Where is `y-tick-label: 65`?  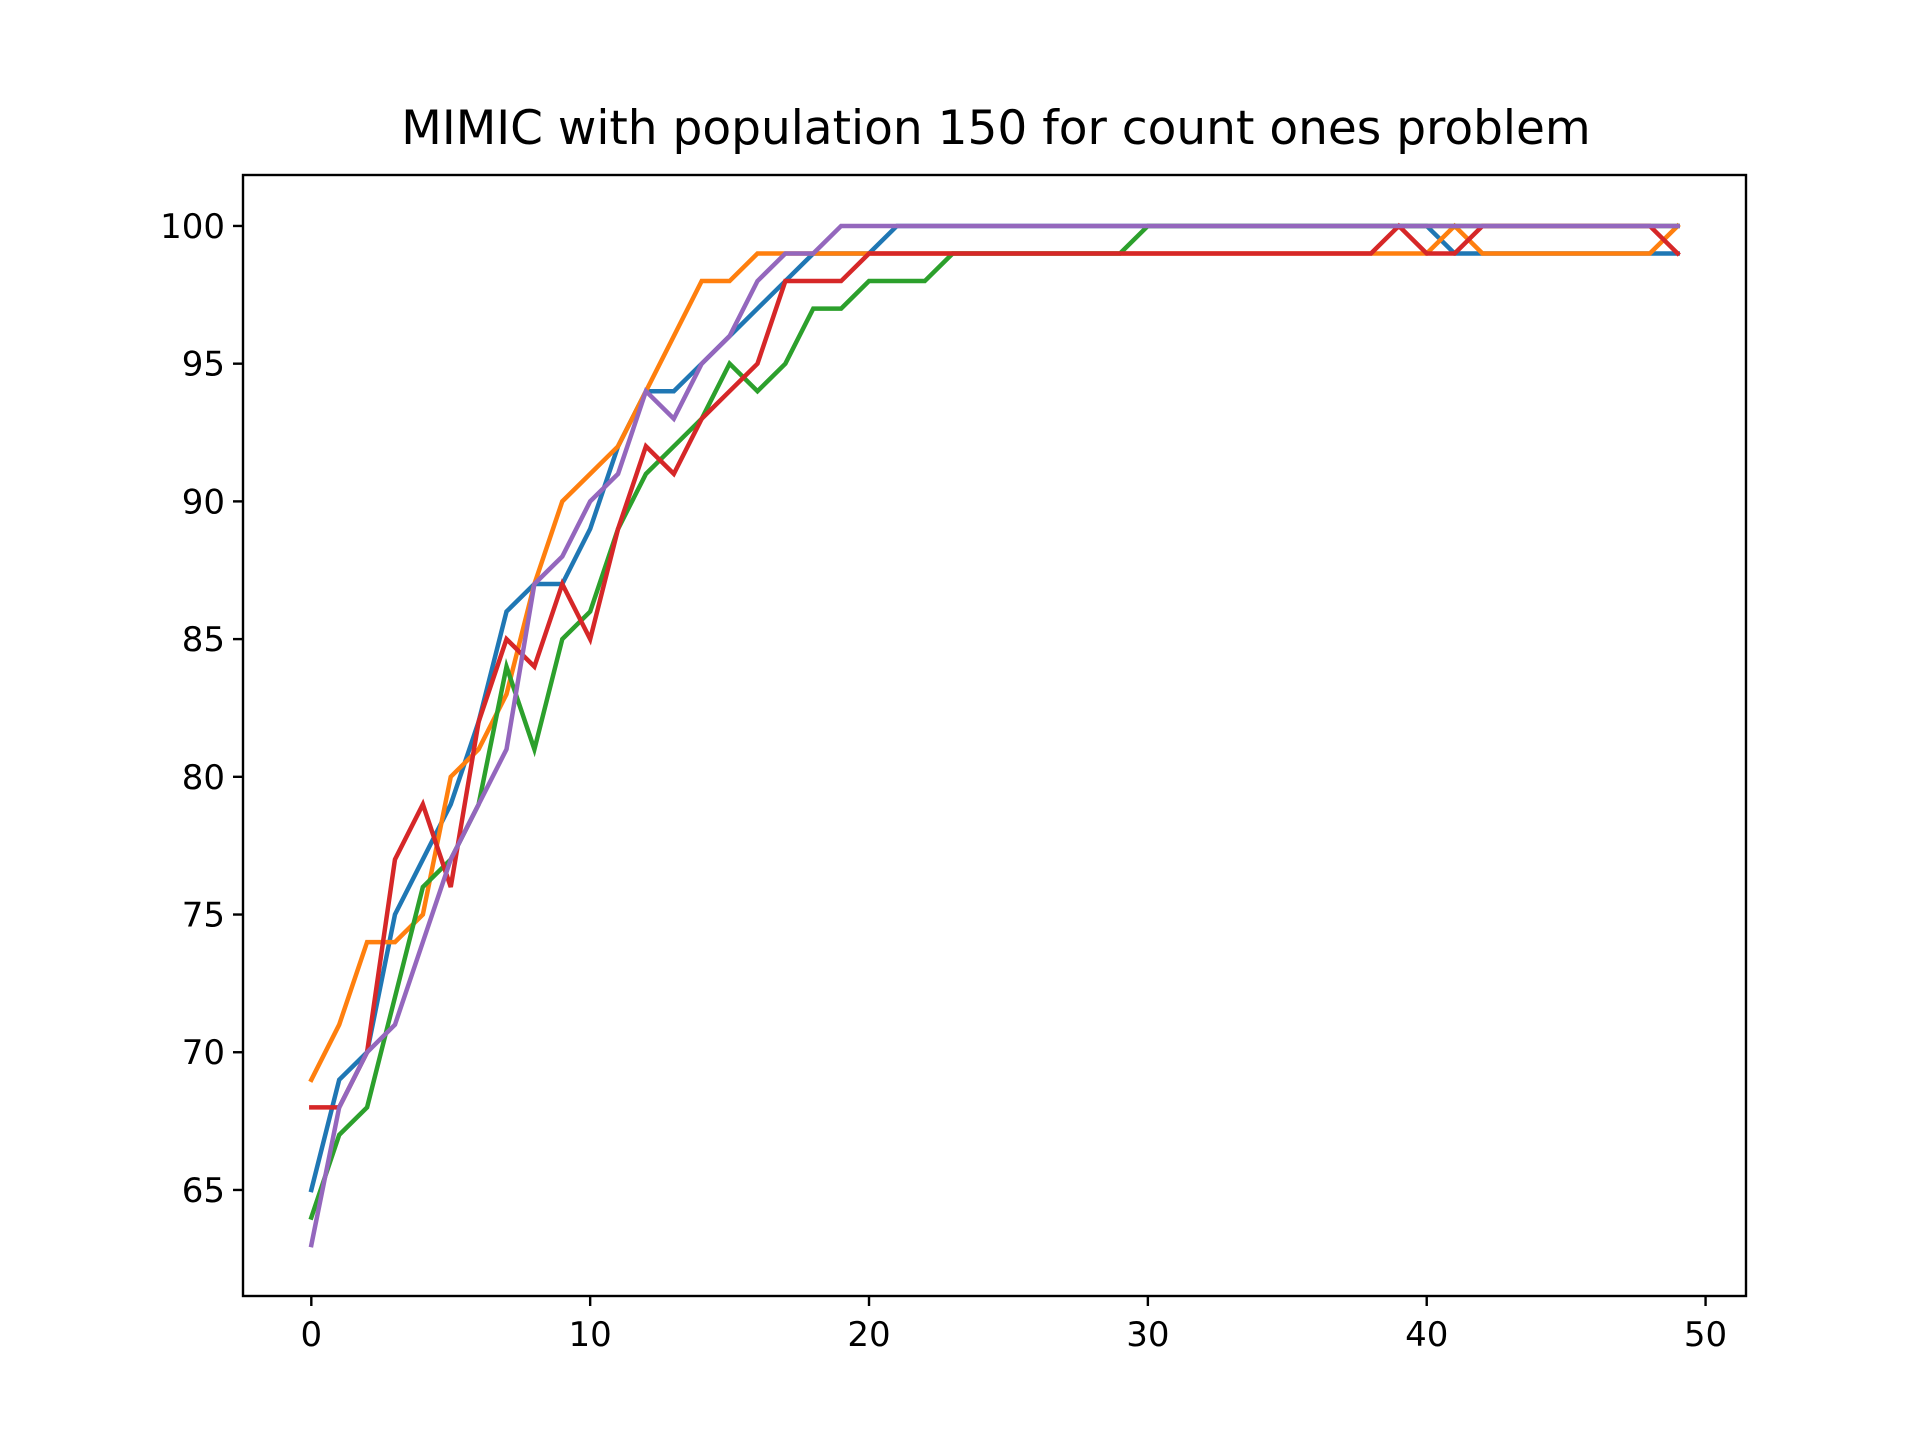
y-tick-label: 65 is located at coordinates (203, 1191).